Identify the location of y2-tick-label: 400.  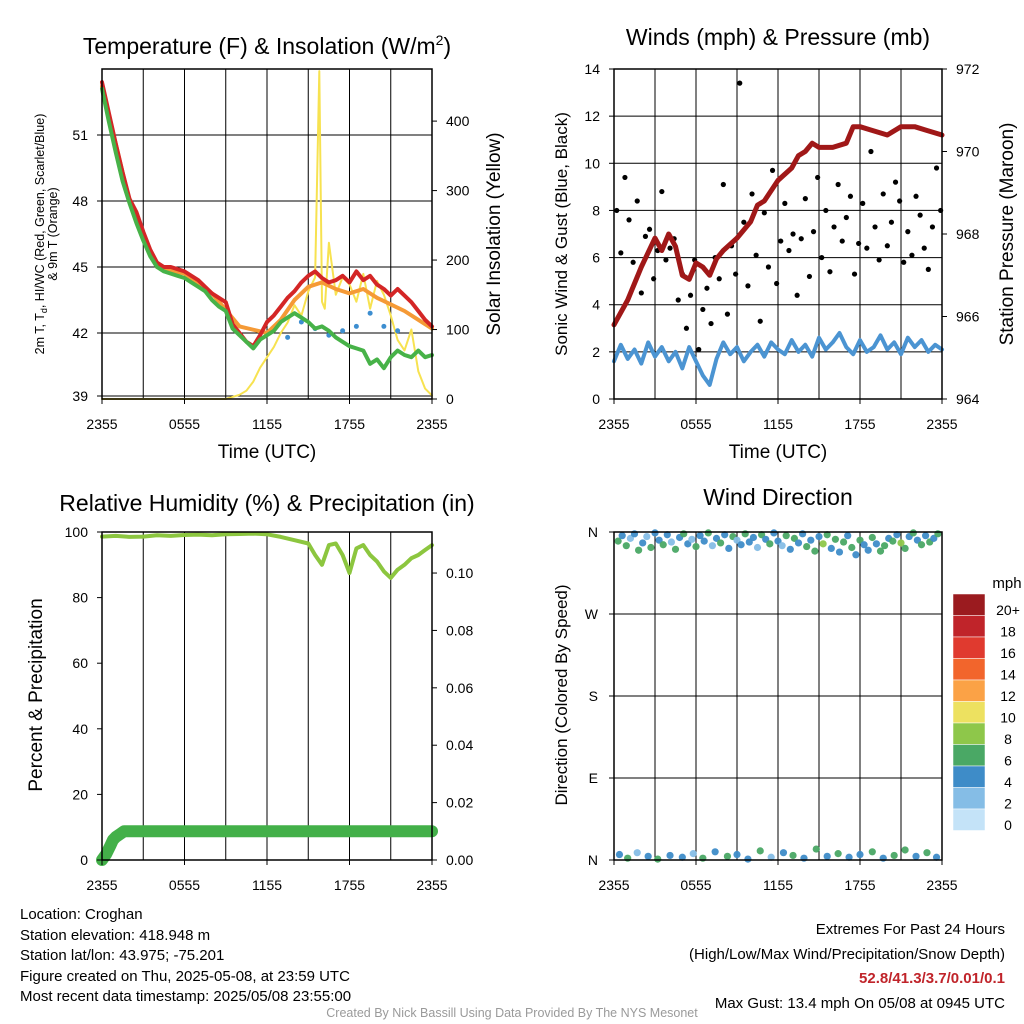
(458, 121).